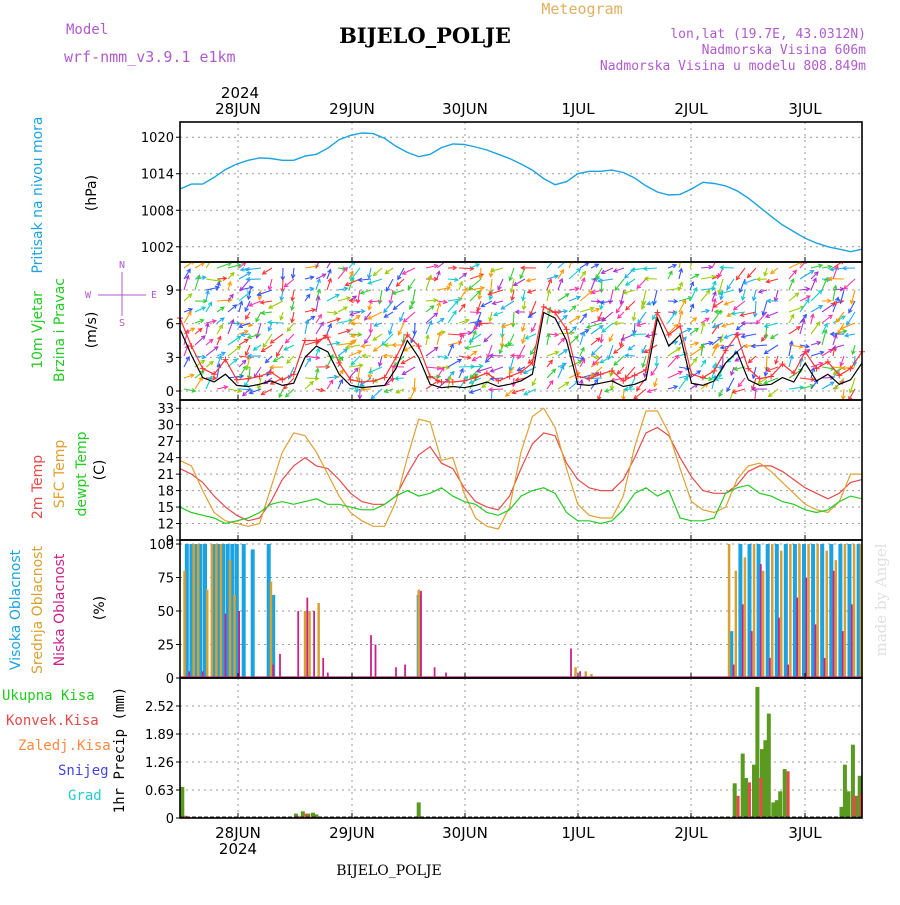 The image size is (900, 905). I want to click on precip-unit: 1hr Precip (mm), so click(120, 750).